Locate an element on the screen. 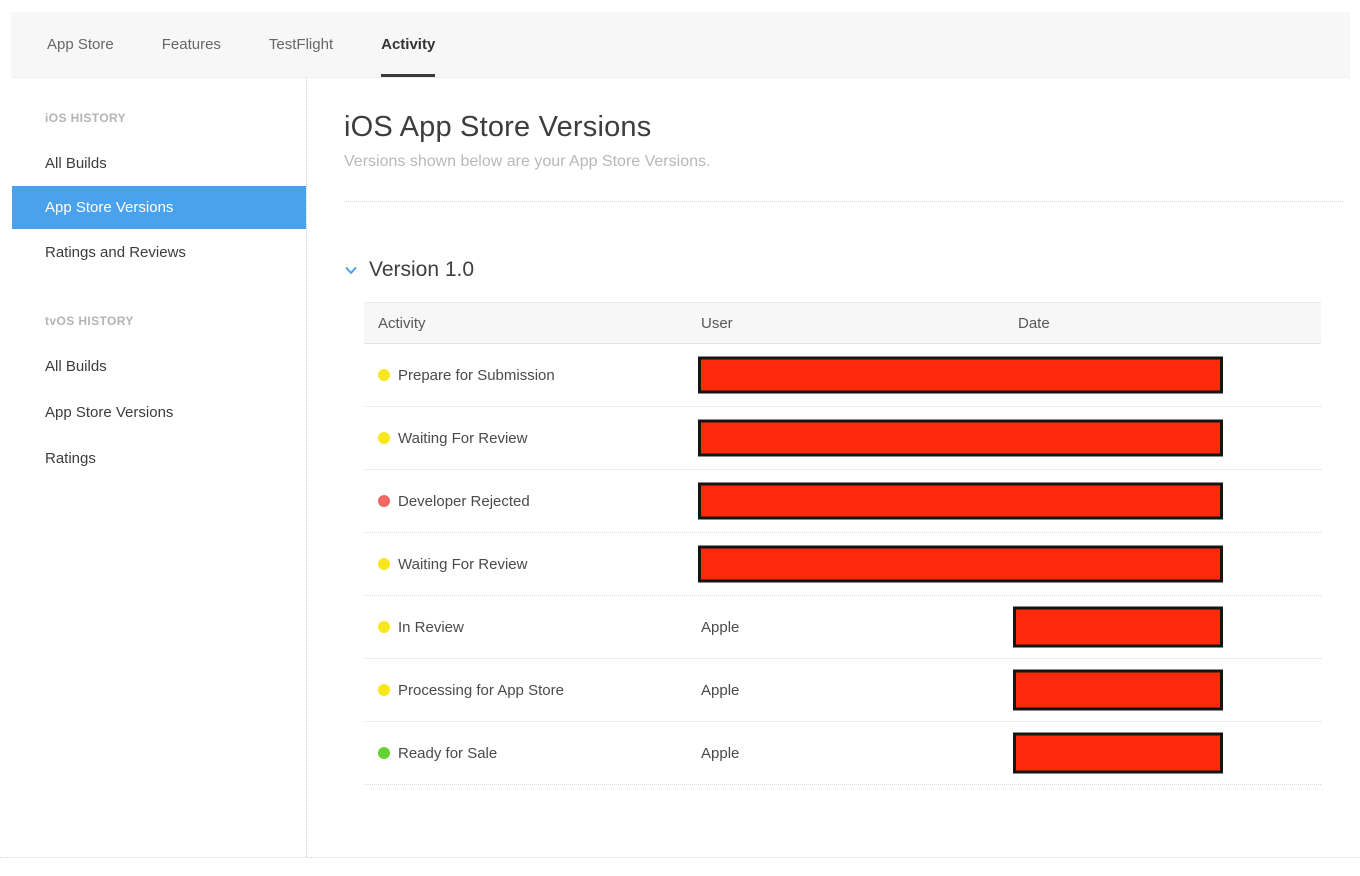 Image resolution: width=1360 pixels, height=876 pixels. column-header-date: Date is located at coordinates (1034, 323).